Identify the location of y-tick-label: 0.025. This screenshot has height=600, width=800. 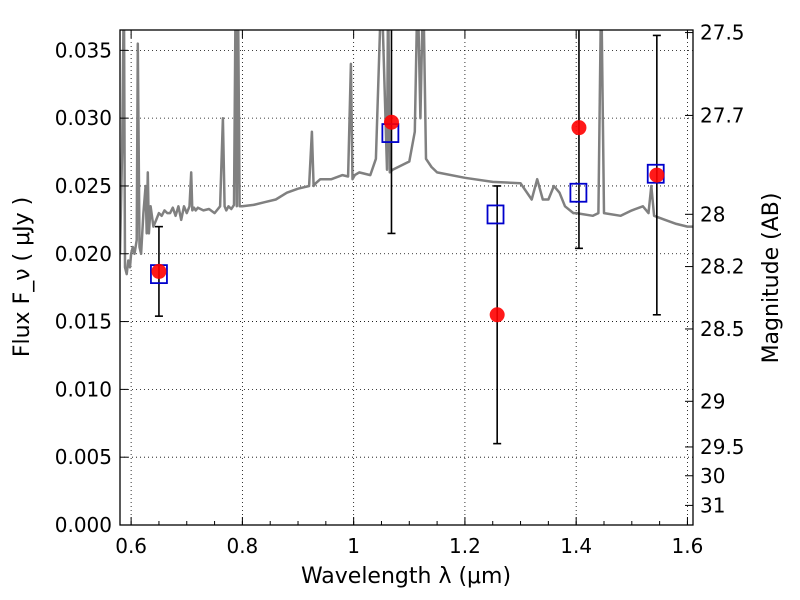
(83, 186).